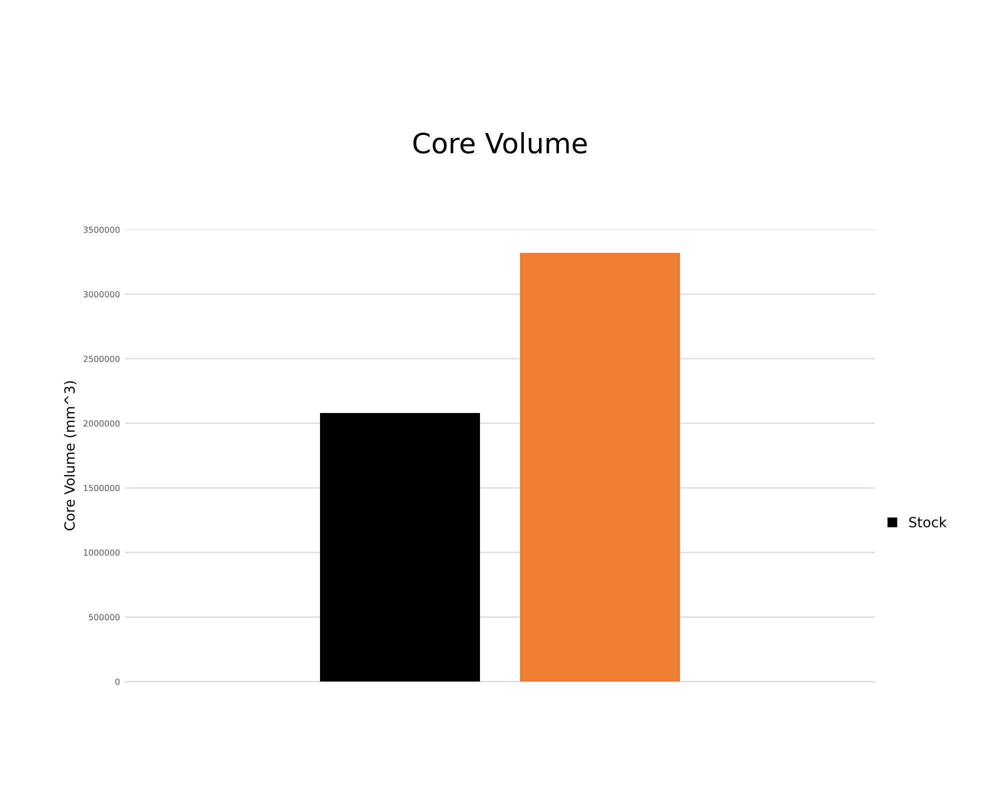 The image size is (1000, 800). I want to click on y-tick-label: 3500000, so click(102, 229).